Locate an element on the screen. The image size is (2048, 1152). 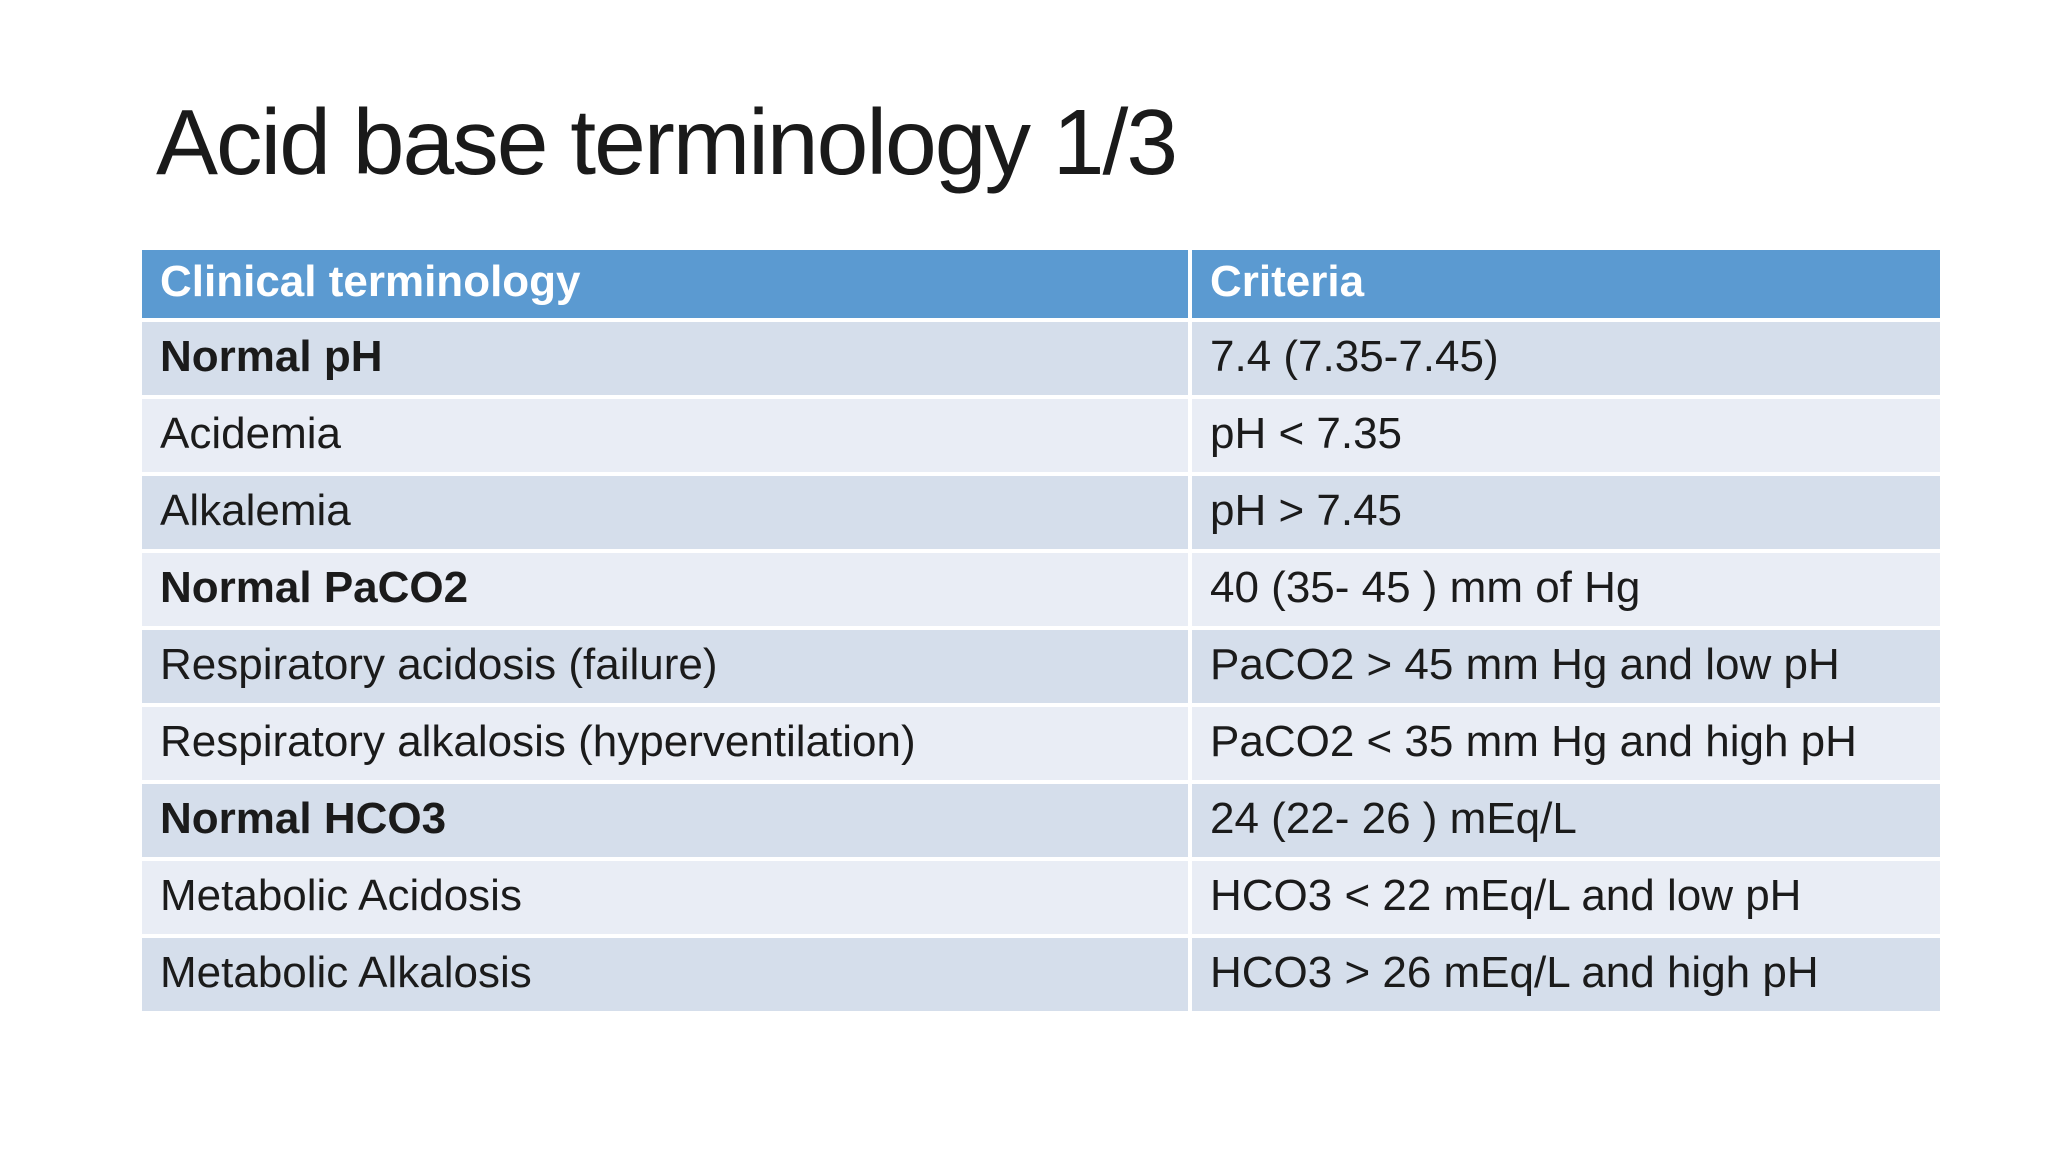
column-header-clinical-terminology: Clinical terminology is located at coordinates (667, 286).